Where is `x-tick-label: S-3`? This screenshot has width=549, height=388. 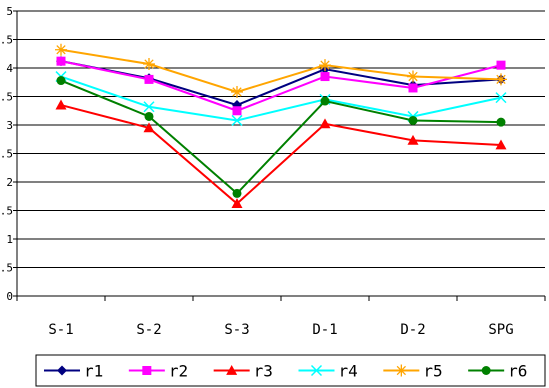 x-tick-label: S-3 is located at coordinates (236, 330).